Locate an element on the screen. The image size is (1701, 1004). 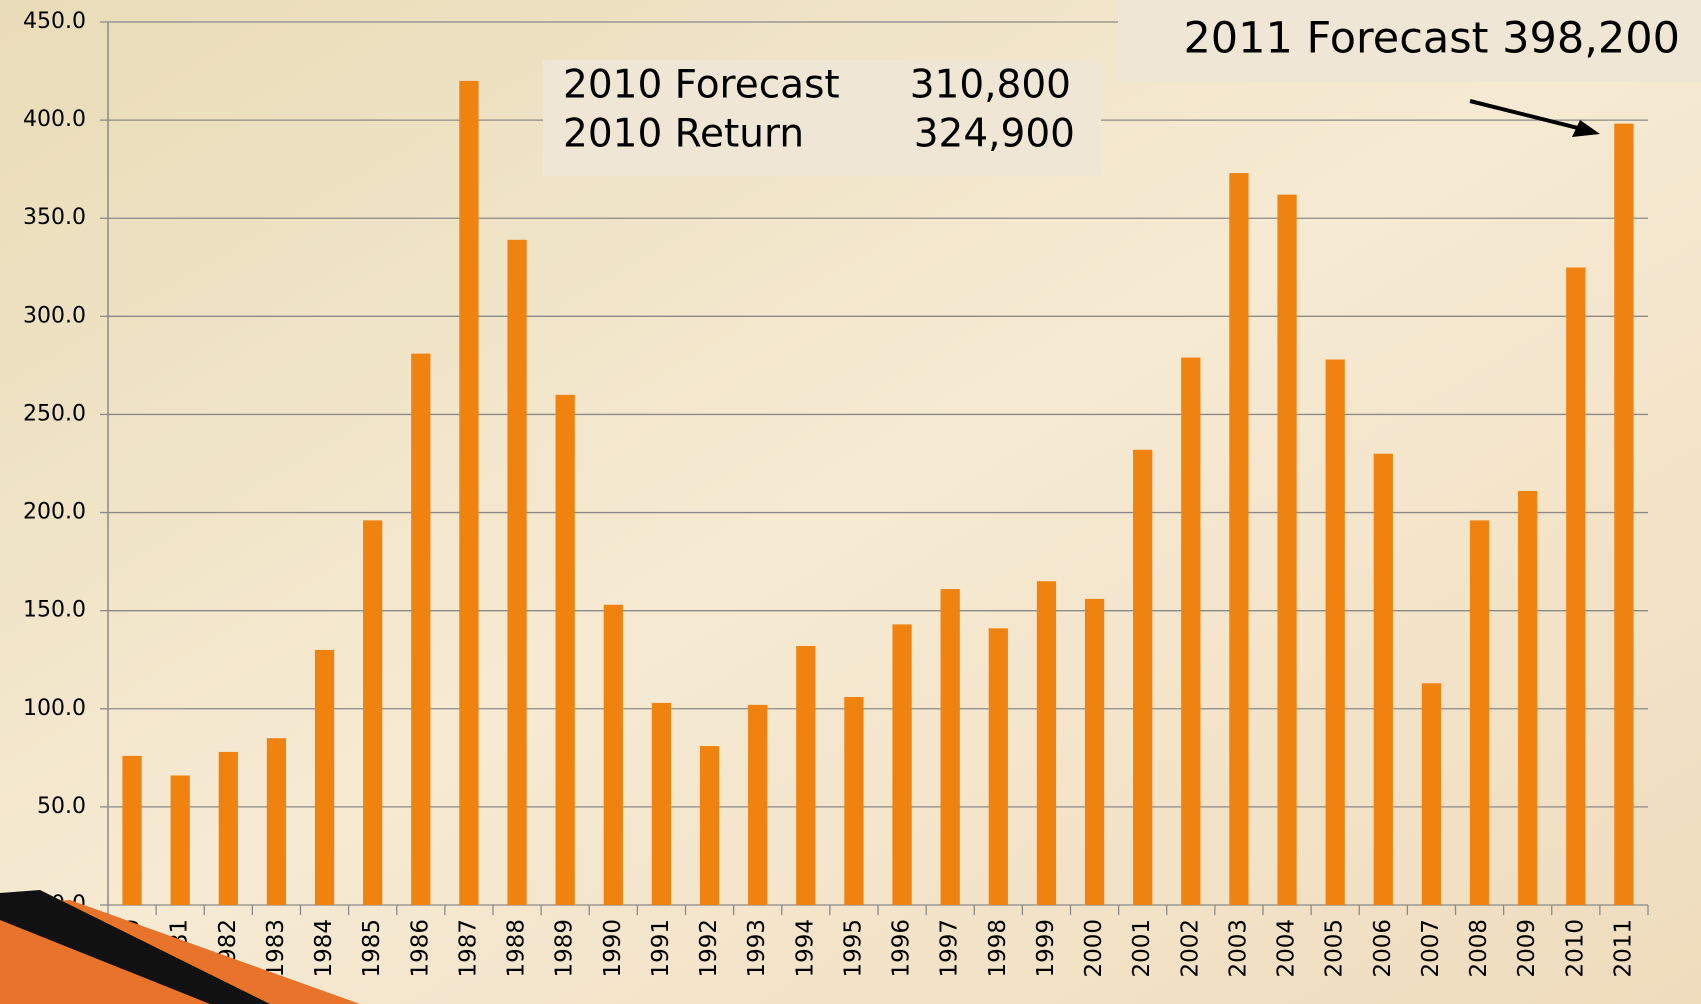
x-tick-label: 2007 is located at coordinates (1431, 948).